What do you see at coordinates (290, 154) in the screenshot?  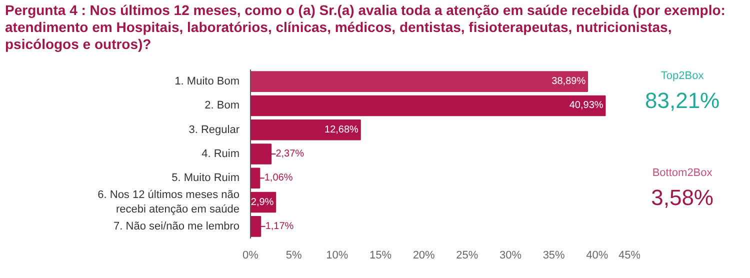 I see `data-label: 2,37%` at bounding box center [290, 154].